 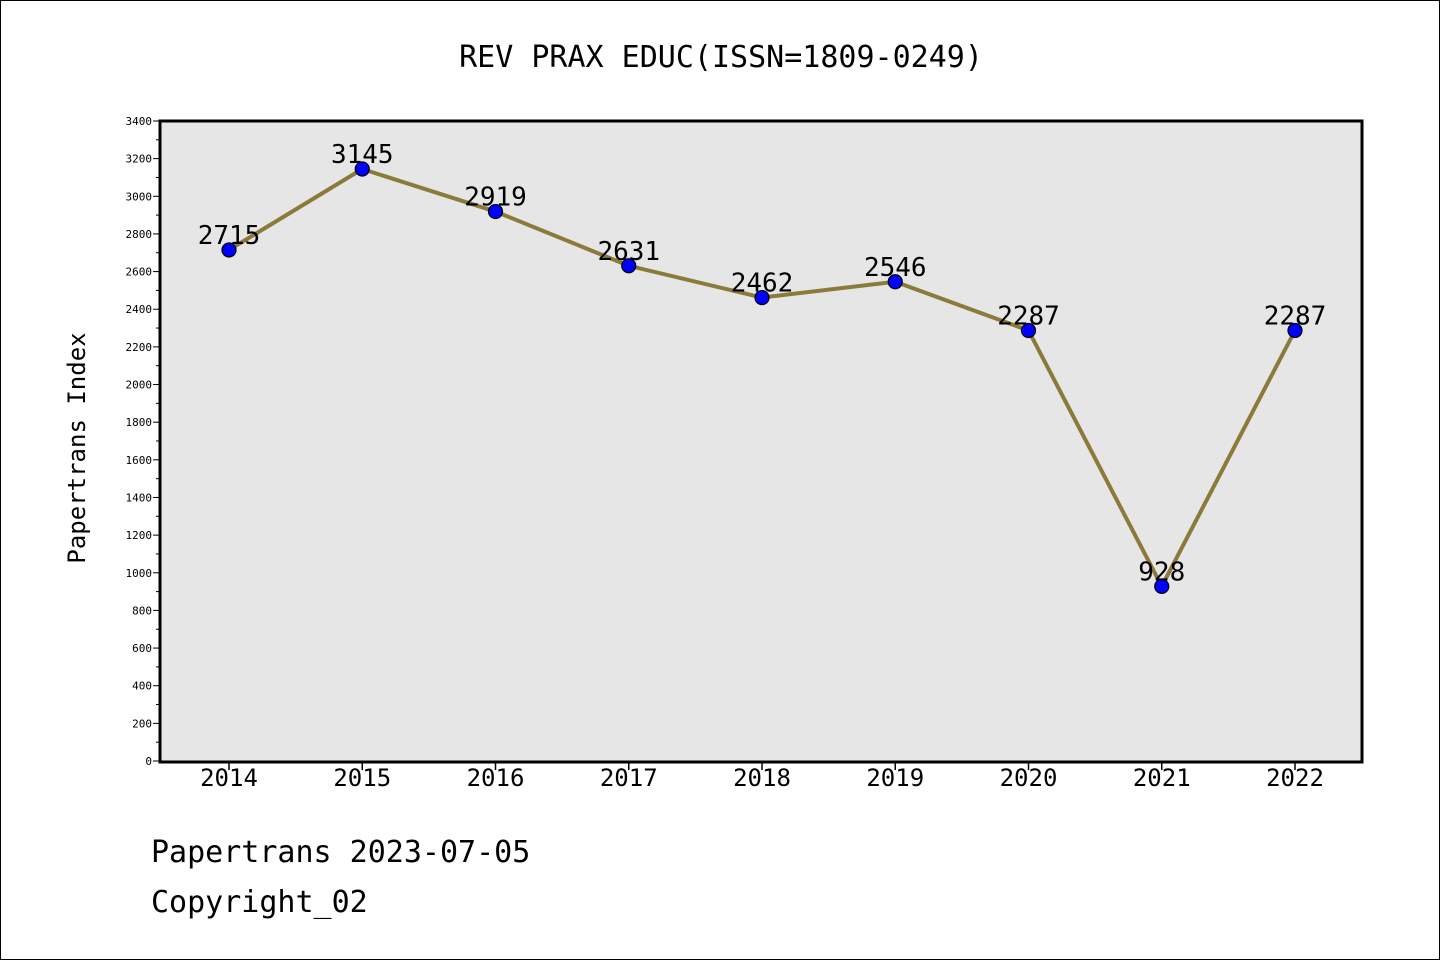 What do you see at coordinates (148, 761) in the screenshot?
I see `y-tick-label: 0` at bounding box center [148, 761].